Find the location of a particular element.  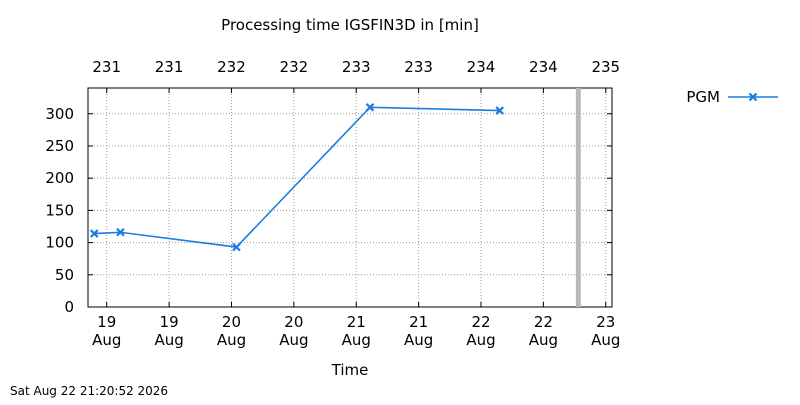

legend-marker-pgm is located at coordinates (753, 97).